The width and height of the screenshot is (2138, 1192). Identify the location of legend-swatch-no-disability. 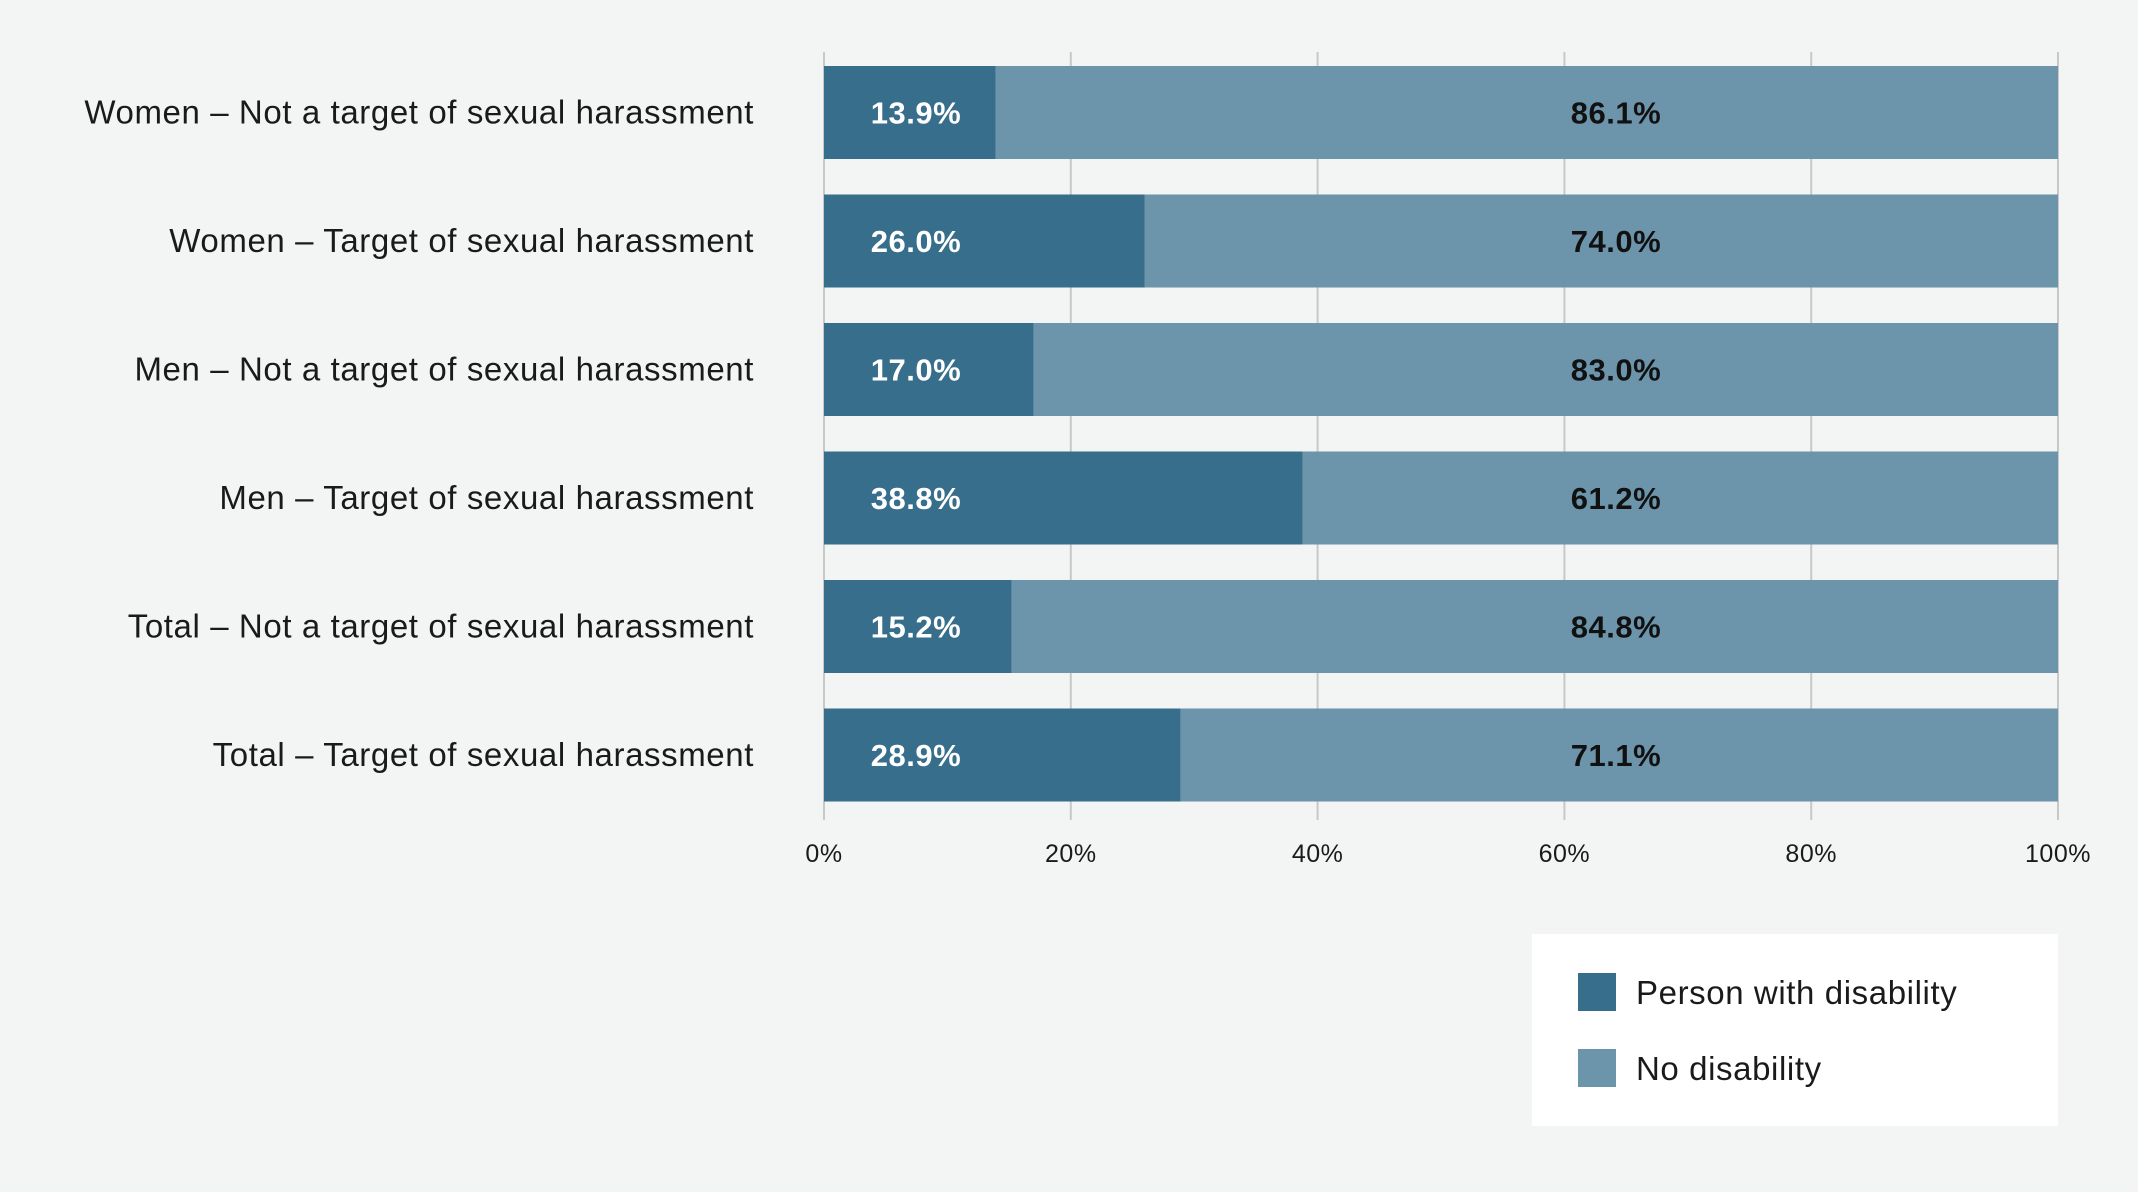
(1597, 1068).